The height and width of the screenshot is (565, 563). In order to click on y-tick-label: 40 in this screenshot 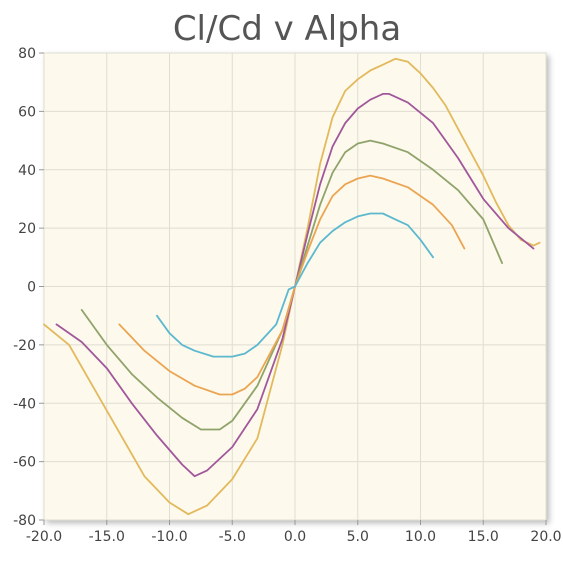, I will do `click(27, 171)`.